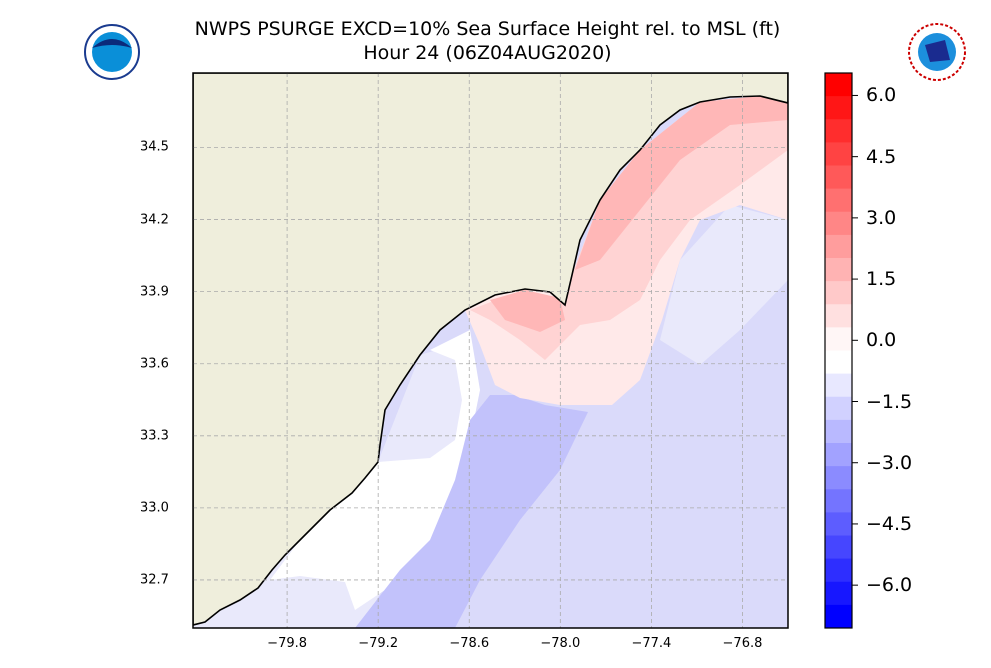  What do you see at coordinates (881, 340) in the screenshot?
I see `colorbar-tick-label: 0.0` at bounding box center [881, 340].